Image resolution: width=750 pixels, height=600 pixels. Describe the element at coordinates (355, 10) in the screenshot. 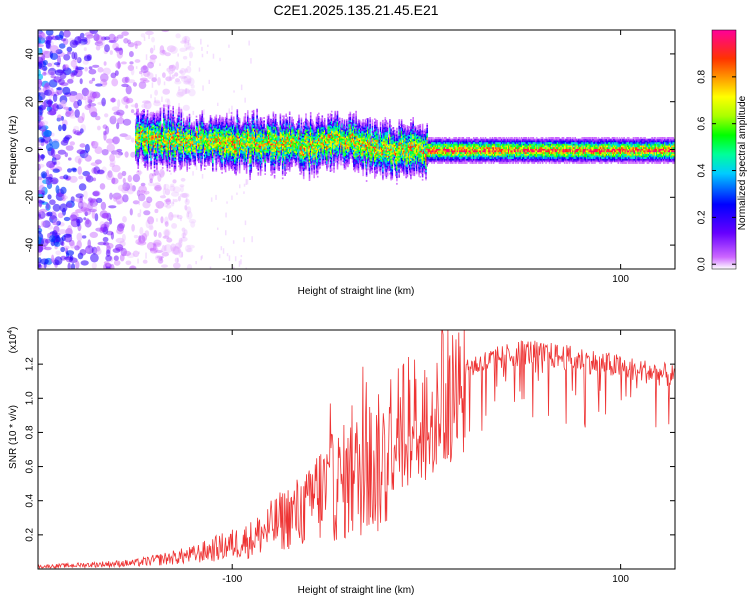

I see `chart-title: C2E1.2025.135.21.45.E21` at that location.